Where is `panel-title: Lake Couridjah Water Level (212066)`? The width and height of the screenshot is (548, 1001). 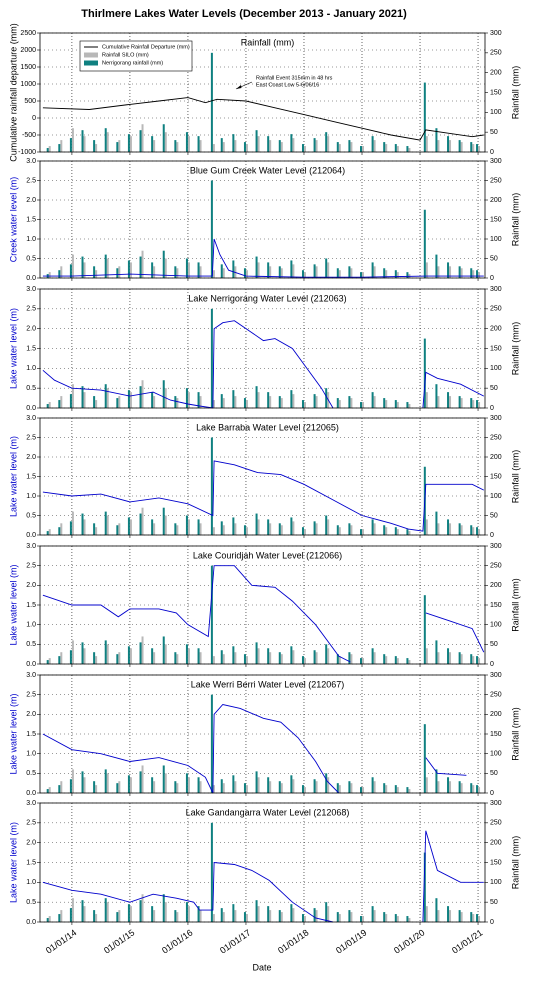
panel-title: Lake Couridjah Water Level (212066) is located at coordinates (267, 555).